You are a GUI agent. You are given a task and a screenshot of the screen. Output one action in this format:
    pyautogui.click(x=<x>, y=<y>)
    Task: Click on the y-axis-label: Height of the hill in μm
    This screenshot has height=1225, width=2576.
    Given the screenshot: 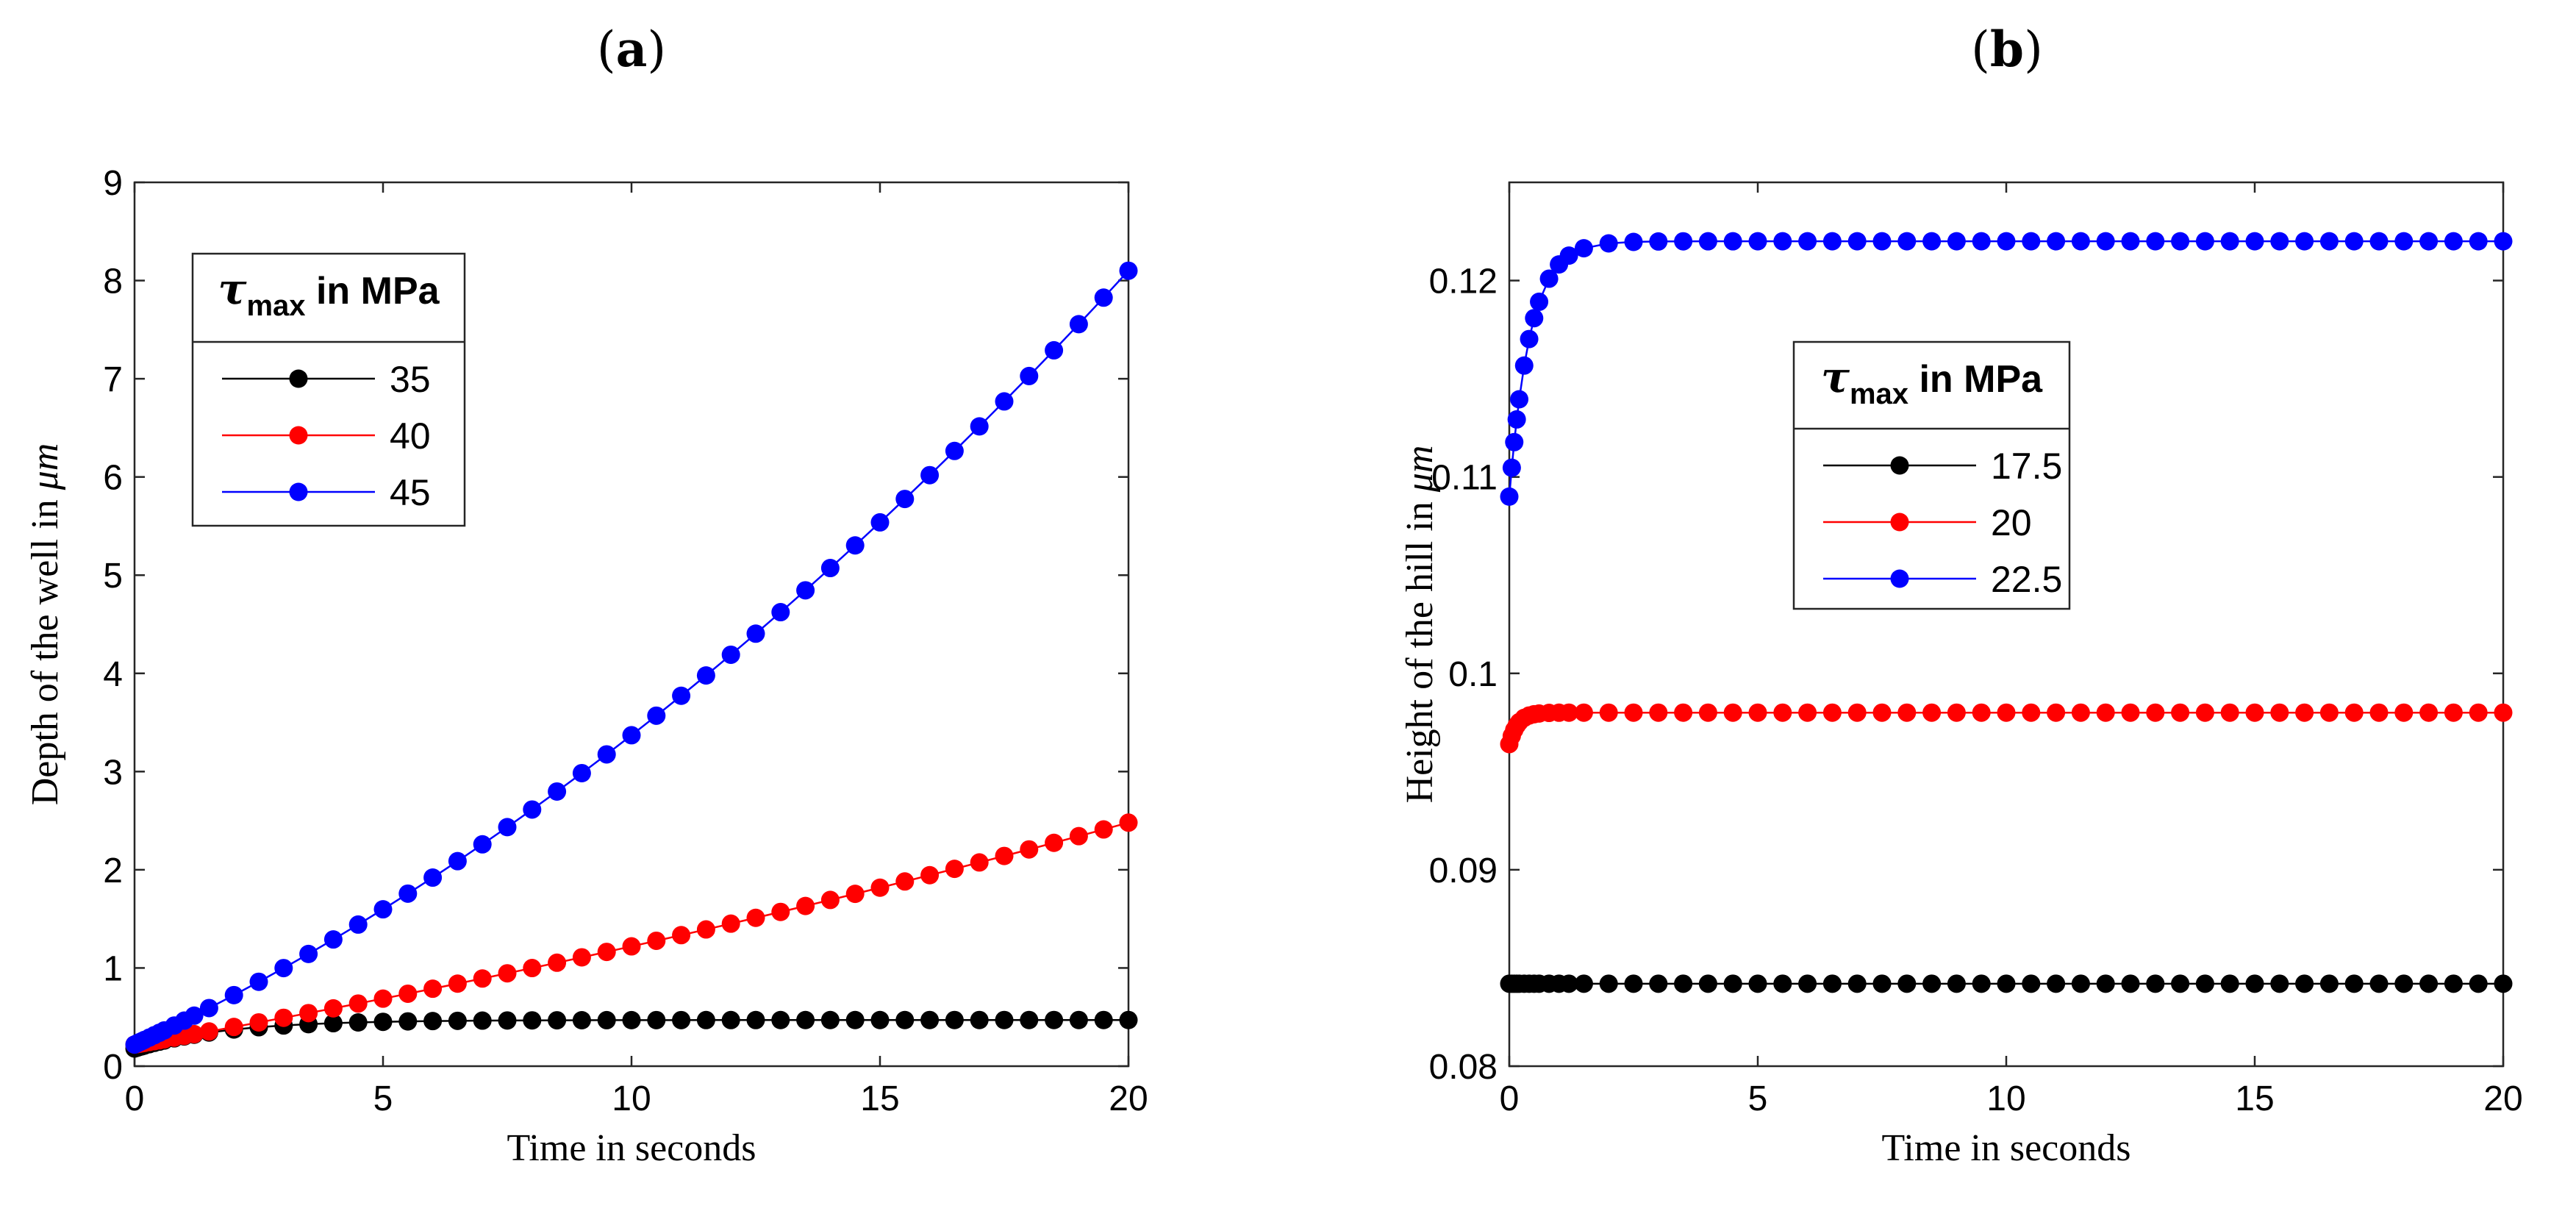 What is the action you would take?
    pyautogui.click(x=1420, y=625)
    